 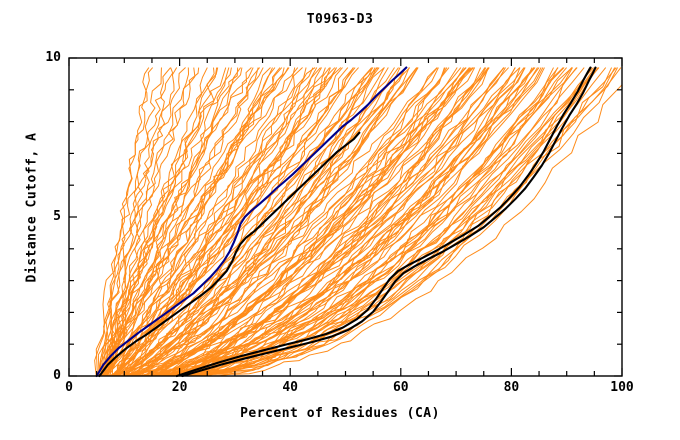 I want to click on y-axis-label: Distance Cutoff, A, so click(x=32, y=207).